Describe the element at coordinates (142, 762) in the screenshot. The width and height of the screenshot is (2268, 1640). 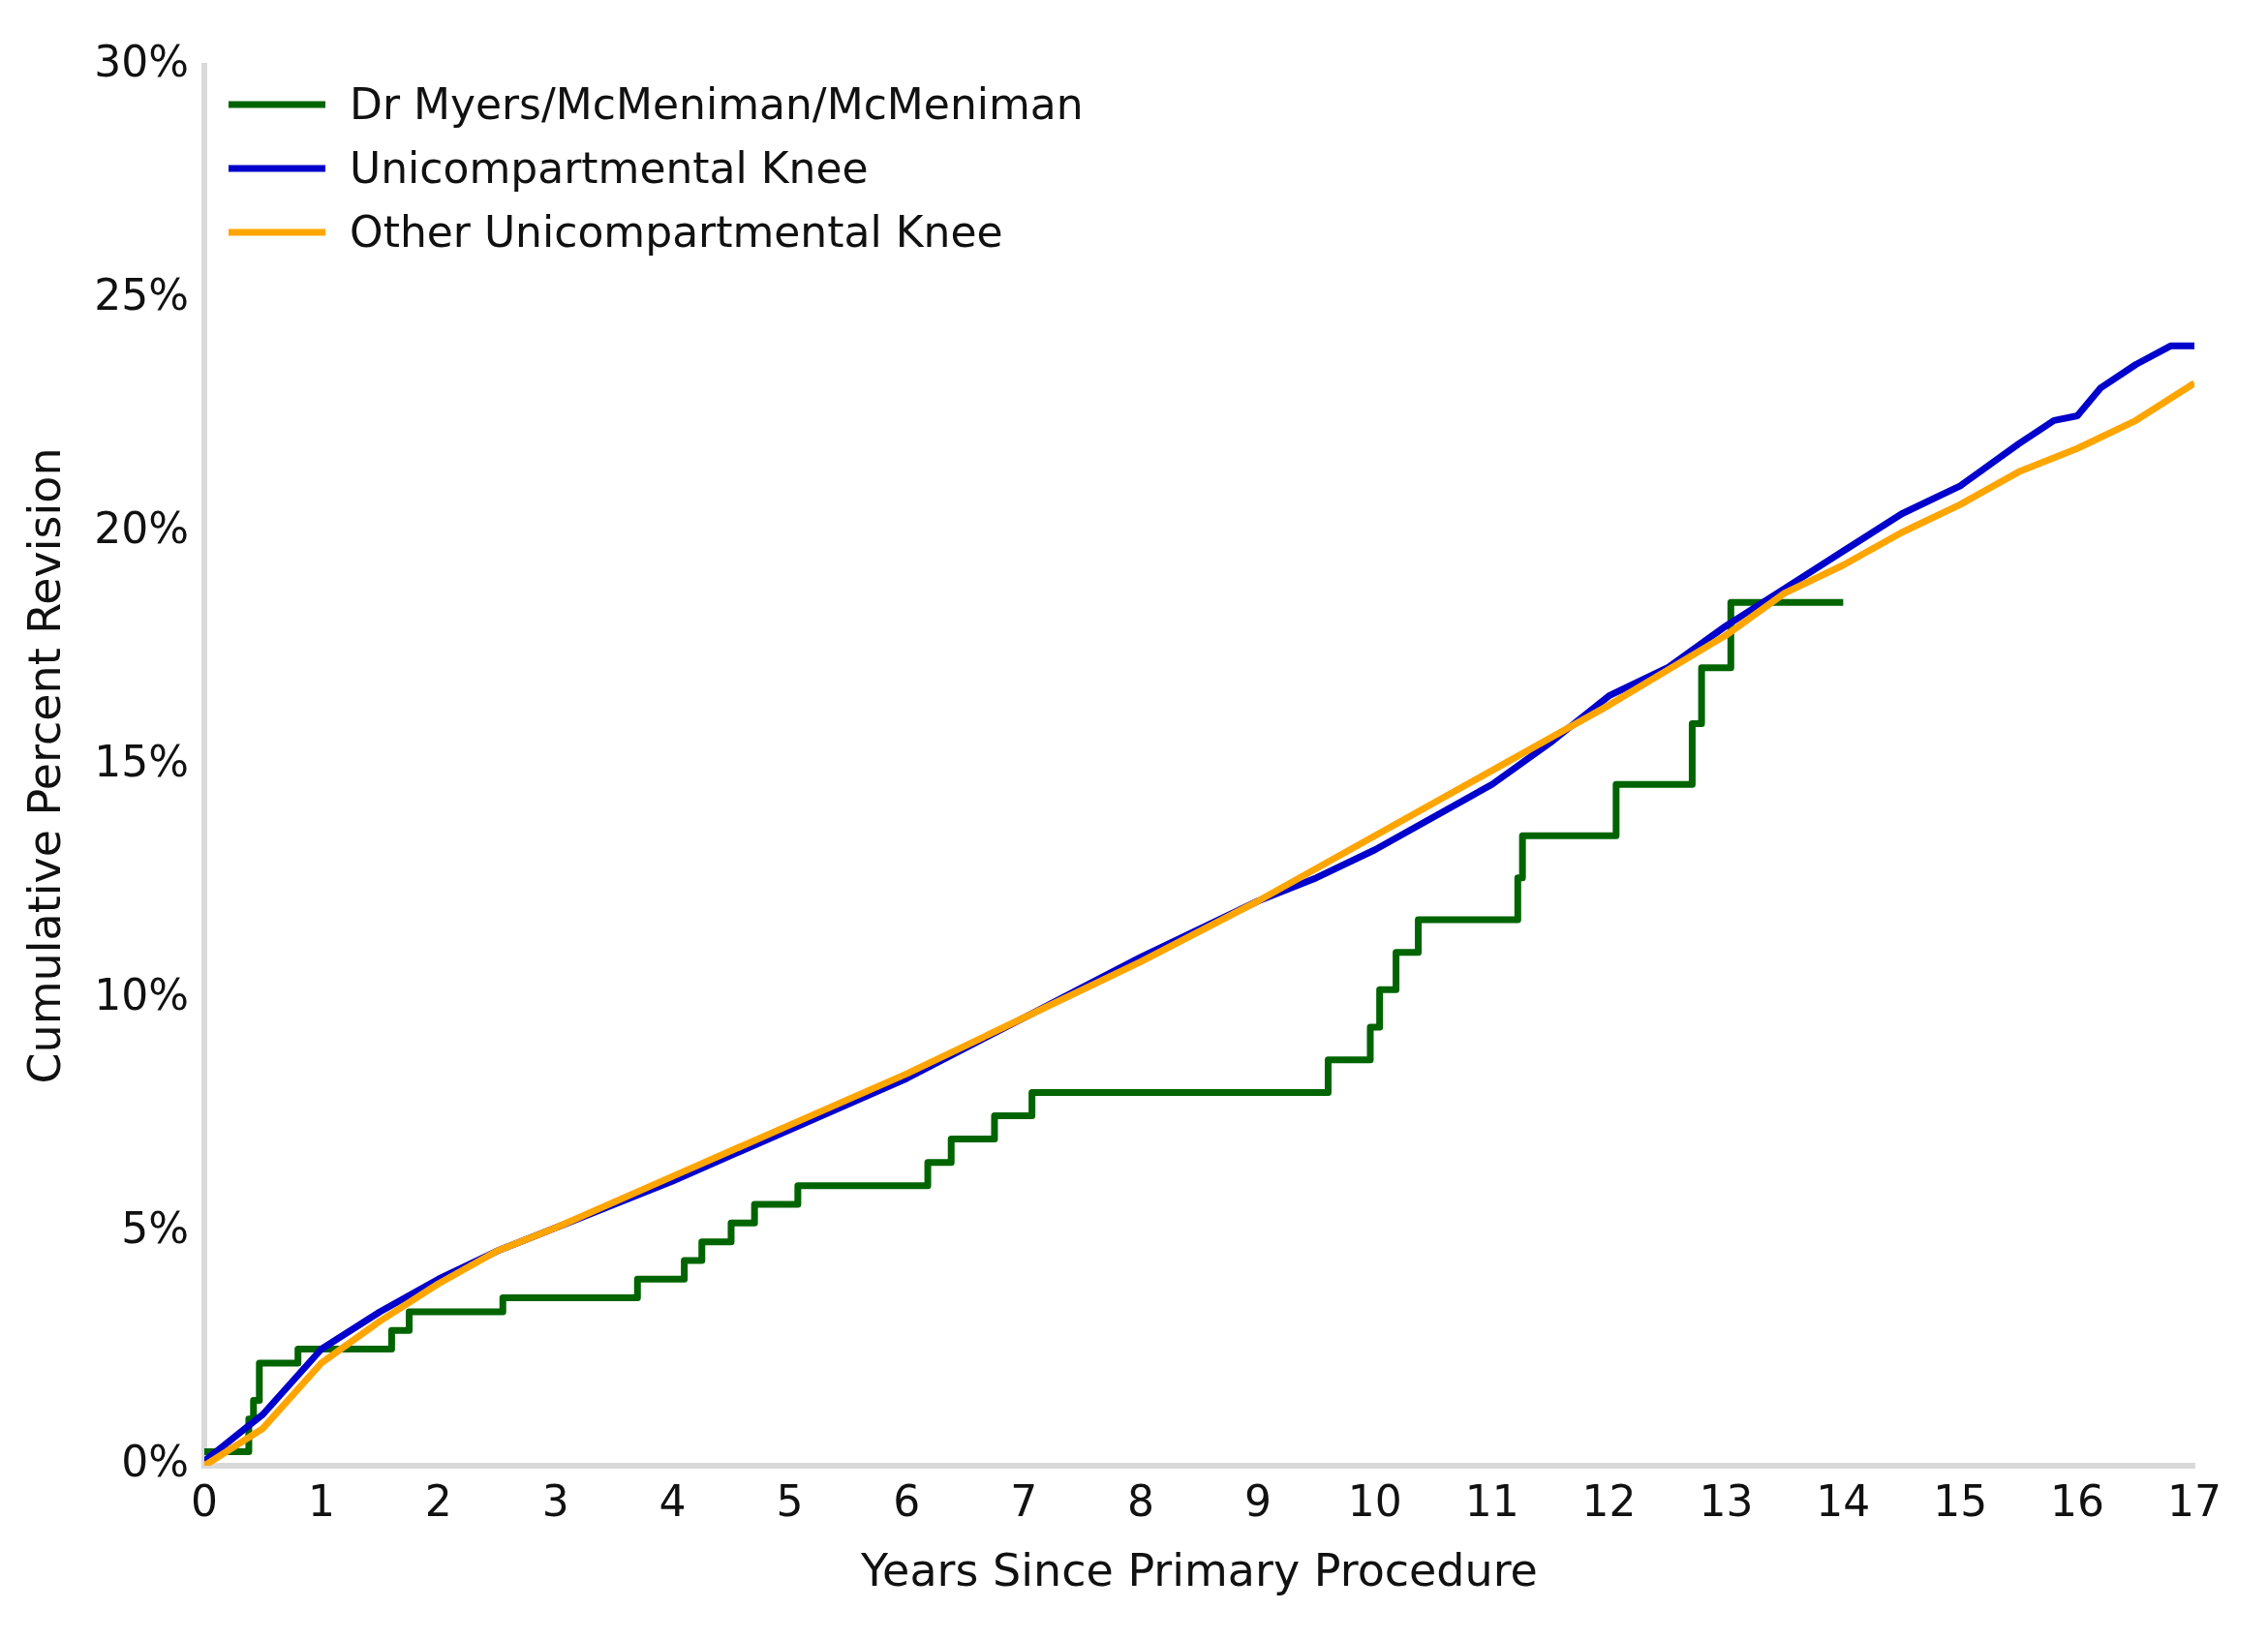
I see `y-tick-label: 15%` at that location.